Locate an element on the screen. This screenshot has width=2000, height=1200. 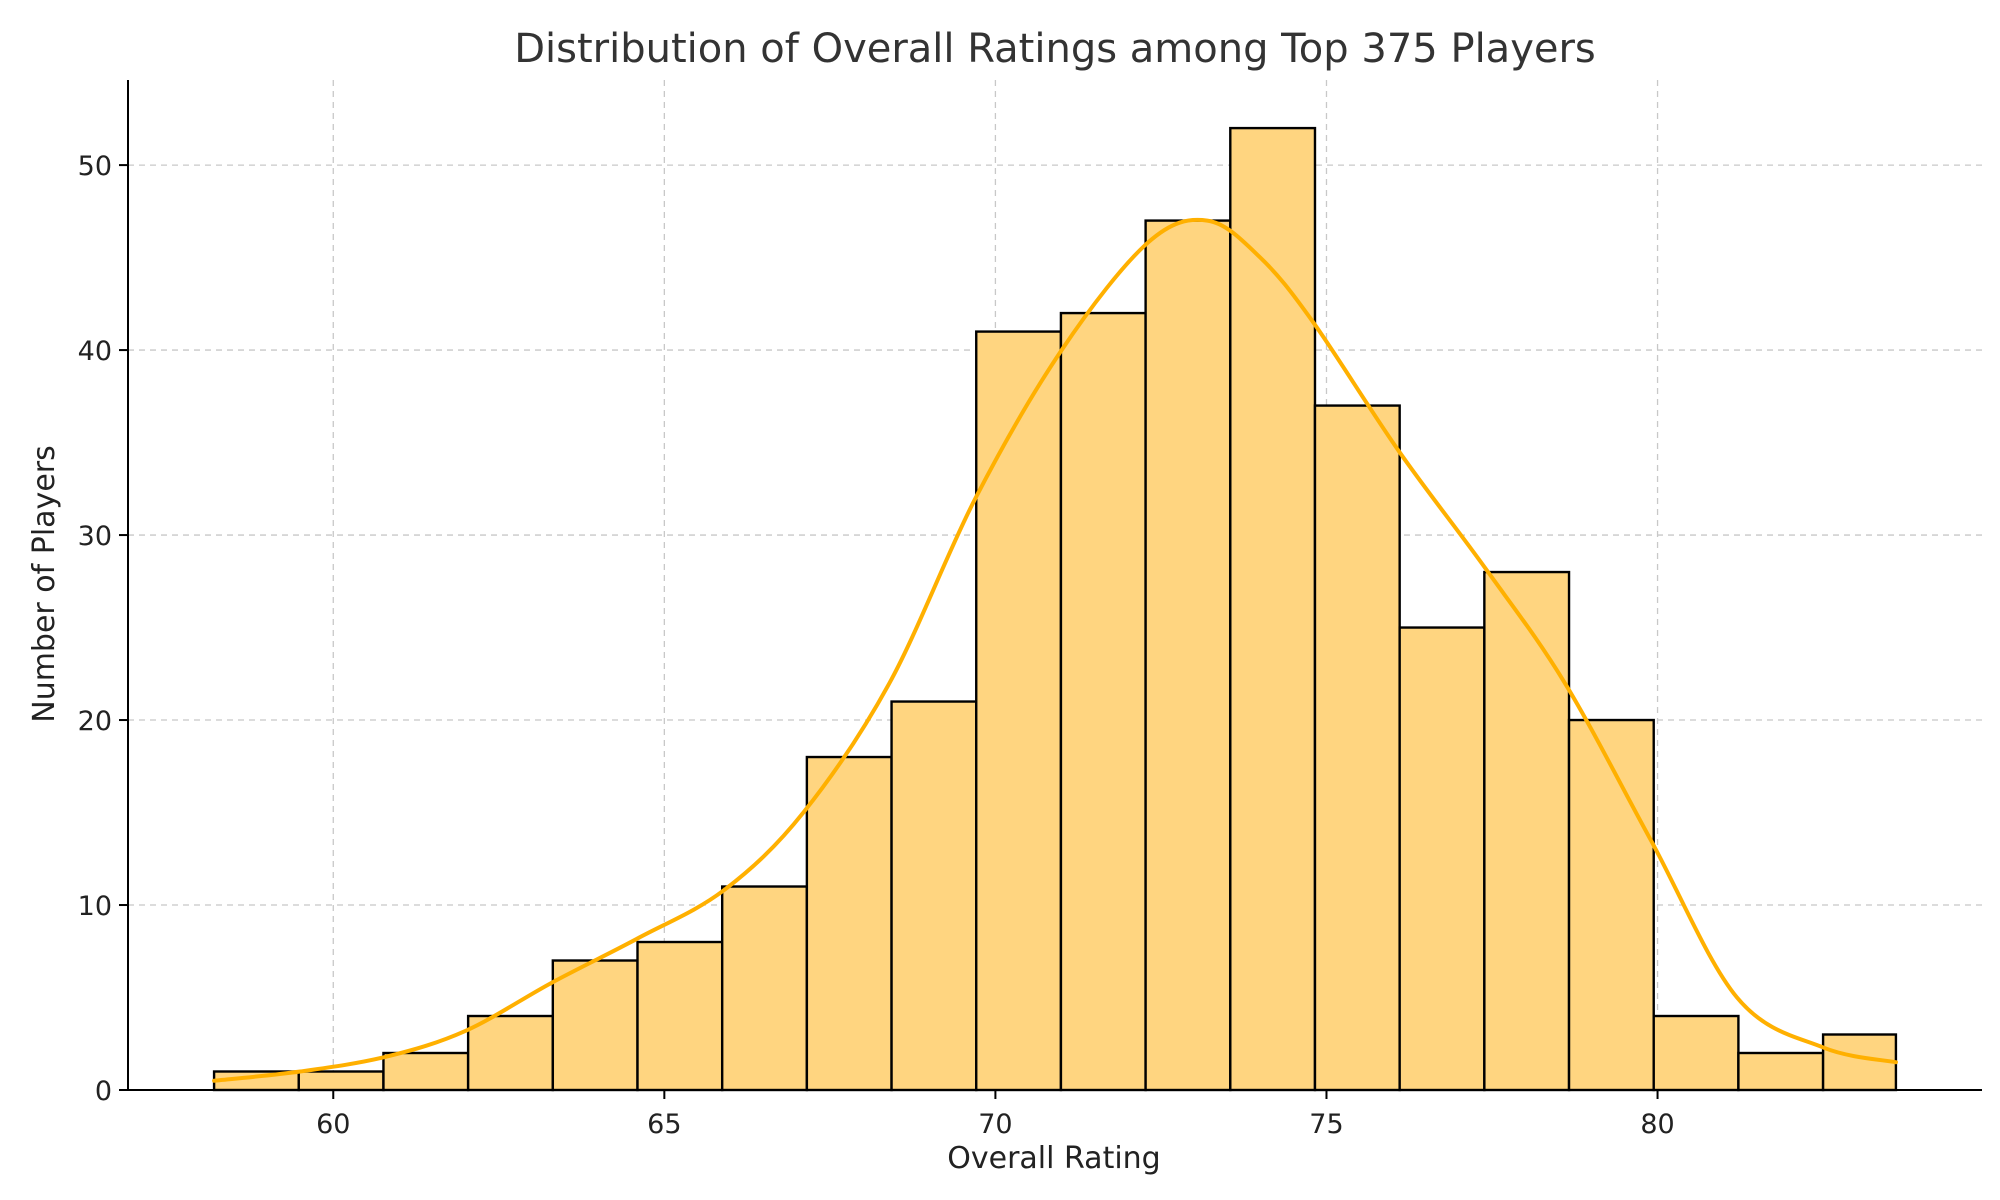
y-tick-label: 40 is located at coordinates (95, 351).